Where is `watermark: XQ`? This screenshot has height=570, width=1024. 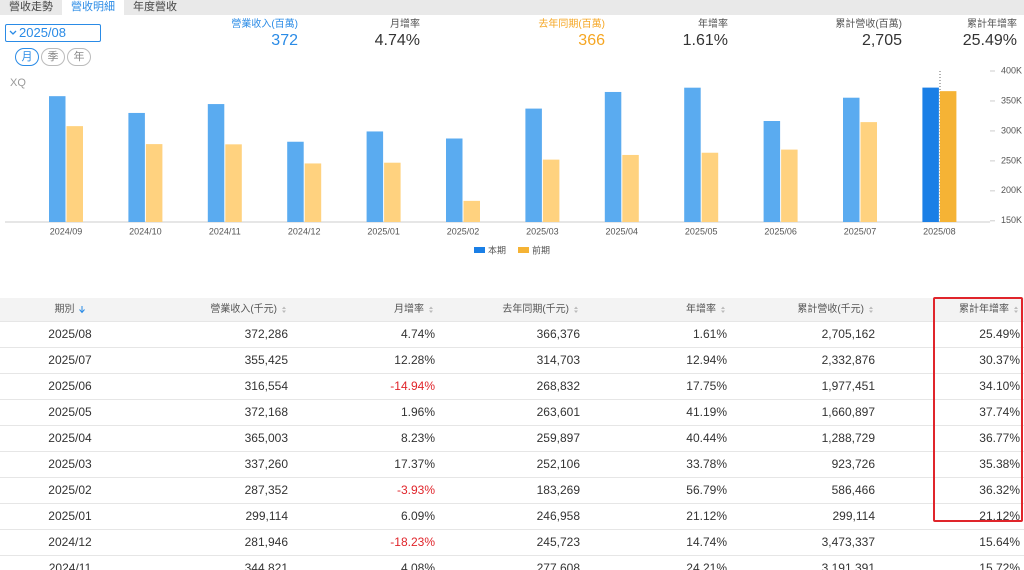
watermark: XQ is located at coordinates (18, 83).